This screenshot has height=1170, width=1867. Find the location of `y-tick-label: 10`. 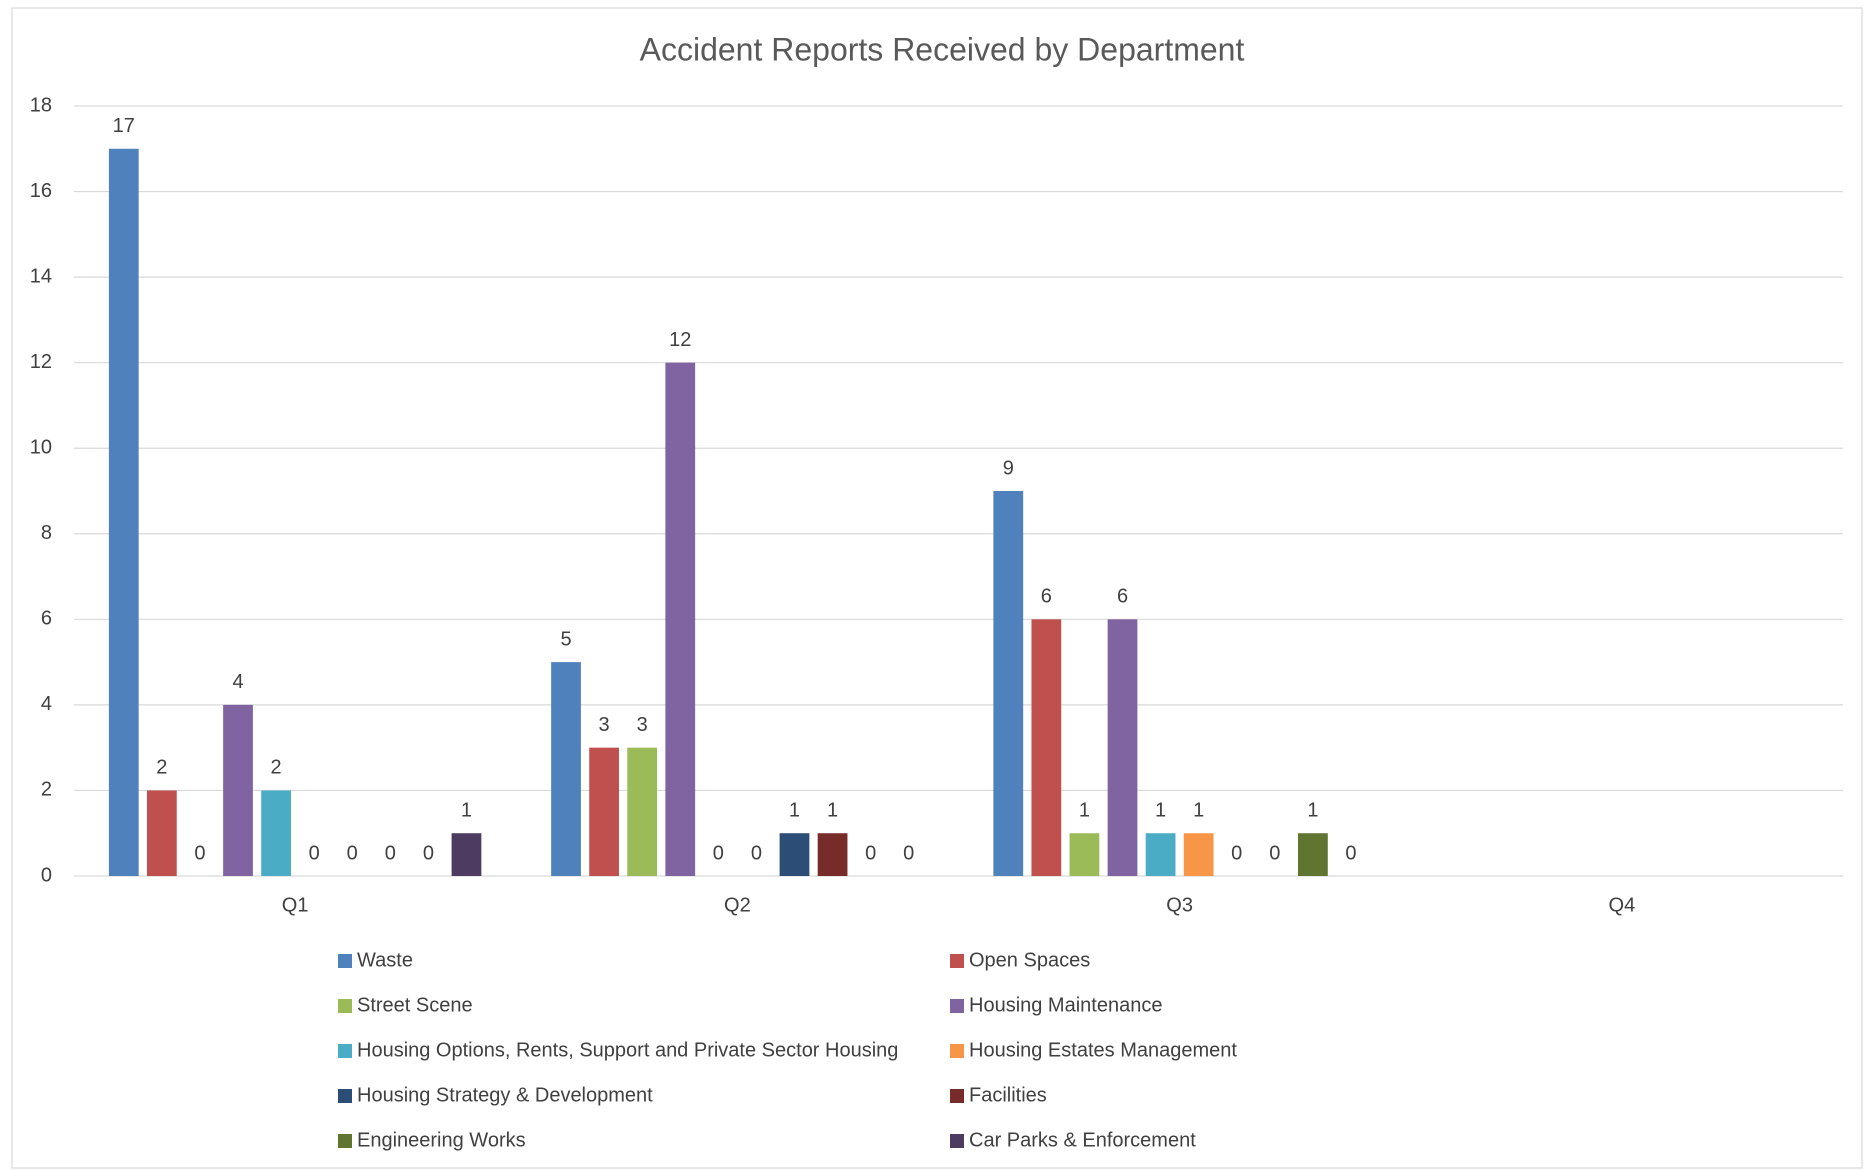

y-tick-label: 10 is located at coordinates (41, 448).